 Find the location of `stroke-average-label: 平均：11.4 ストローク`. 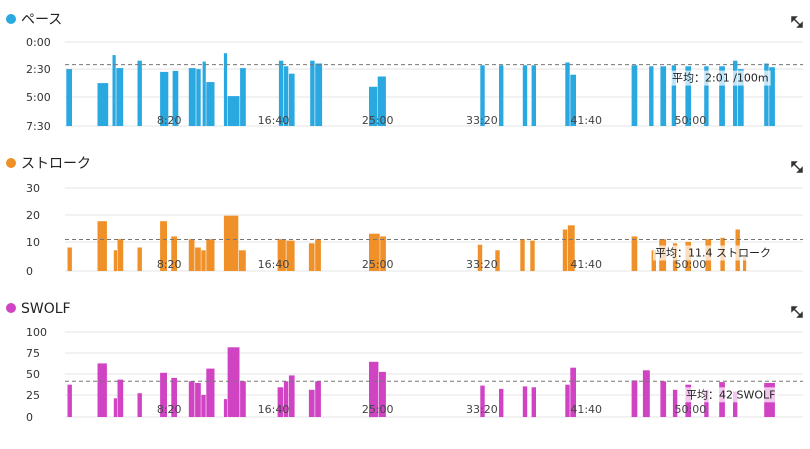

stroke-average-label: 平均：11.4 ストローク is located at coordinates (713, 253).